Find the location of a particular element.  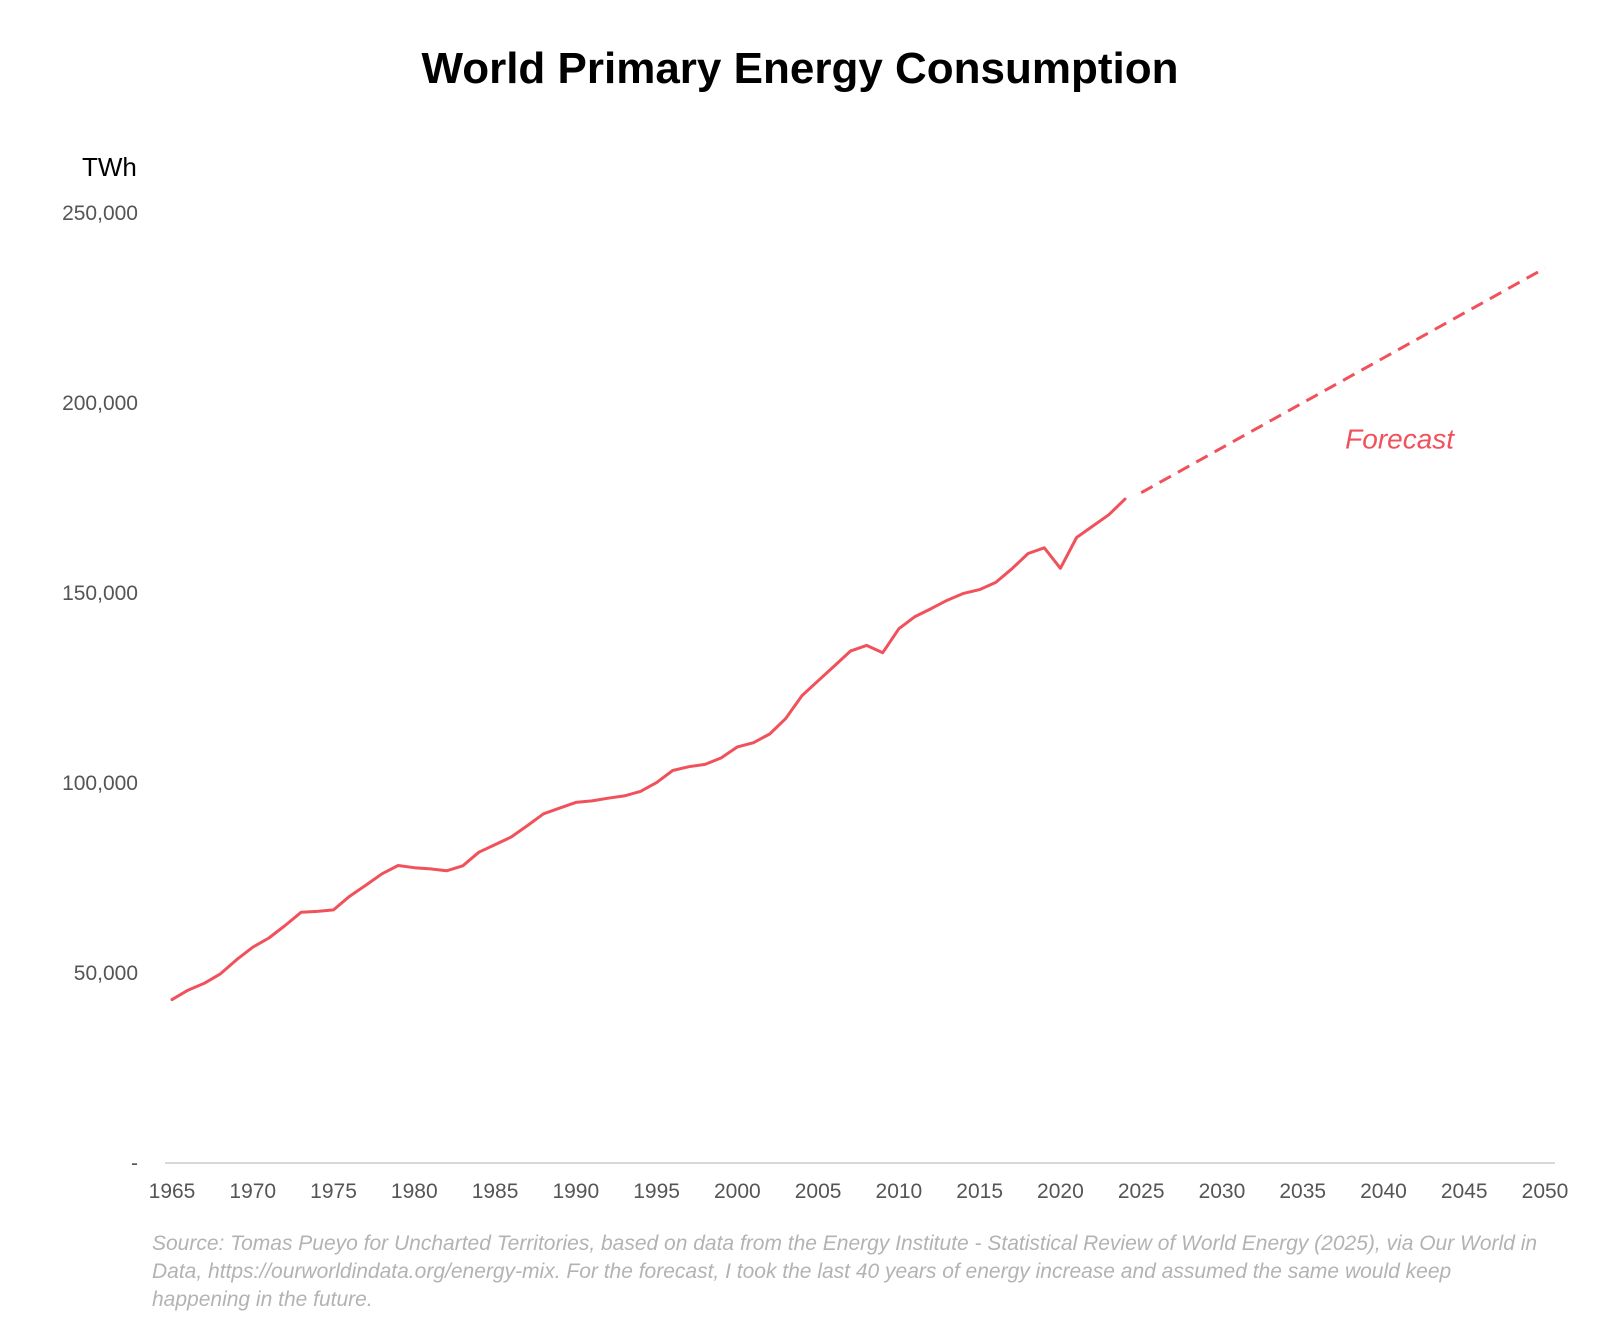

y-tick-label: 200,000 is located at coordinates (100, 403).